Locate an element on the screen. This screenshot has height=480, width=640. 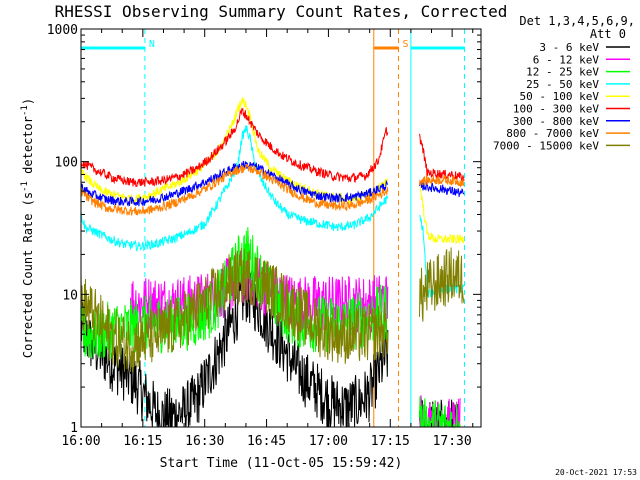
x-tick-label: 17:15 is located at coordinates (390, 441).